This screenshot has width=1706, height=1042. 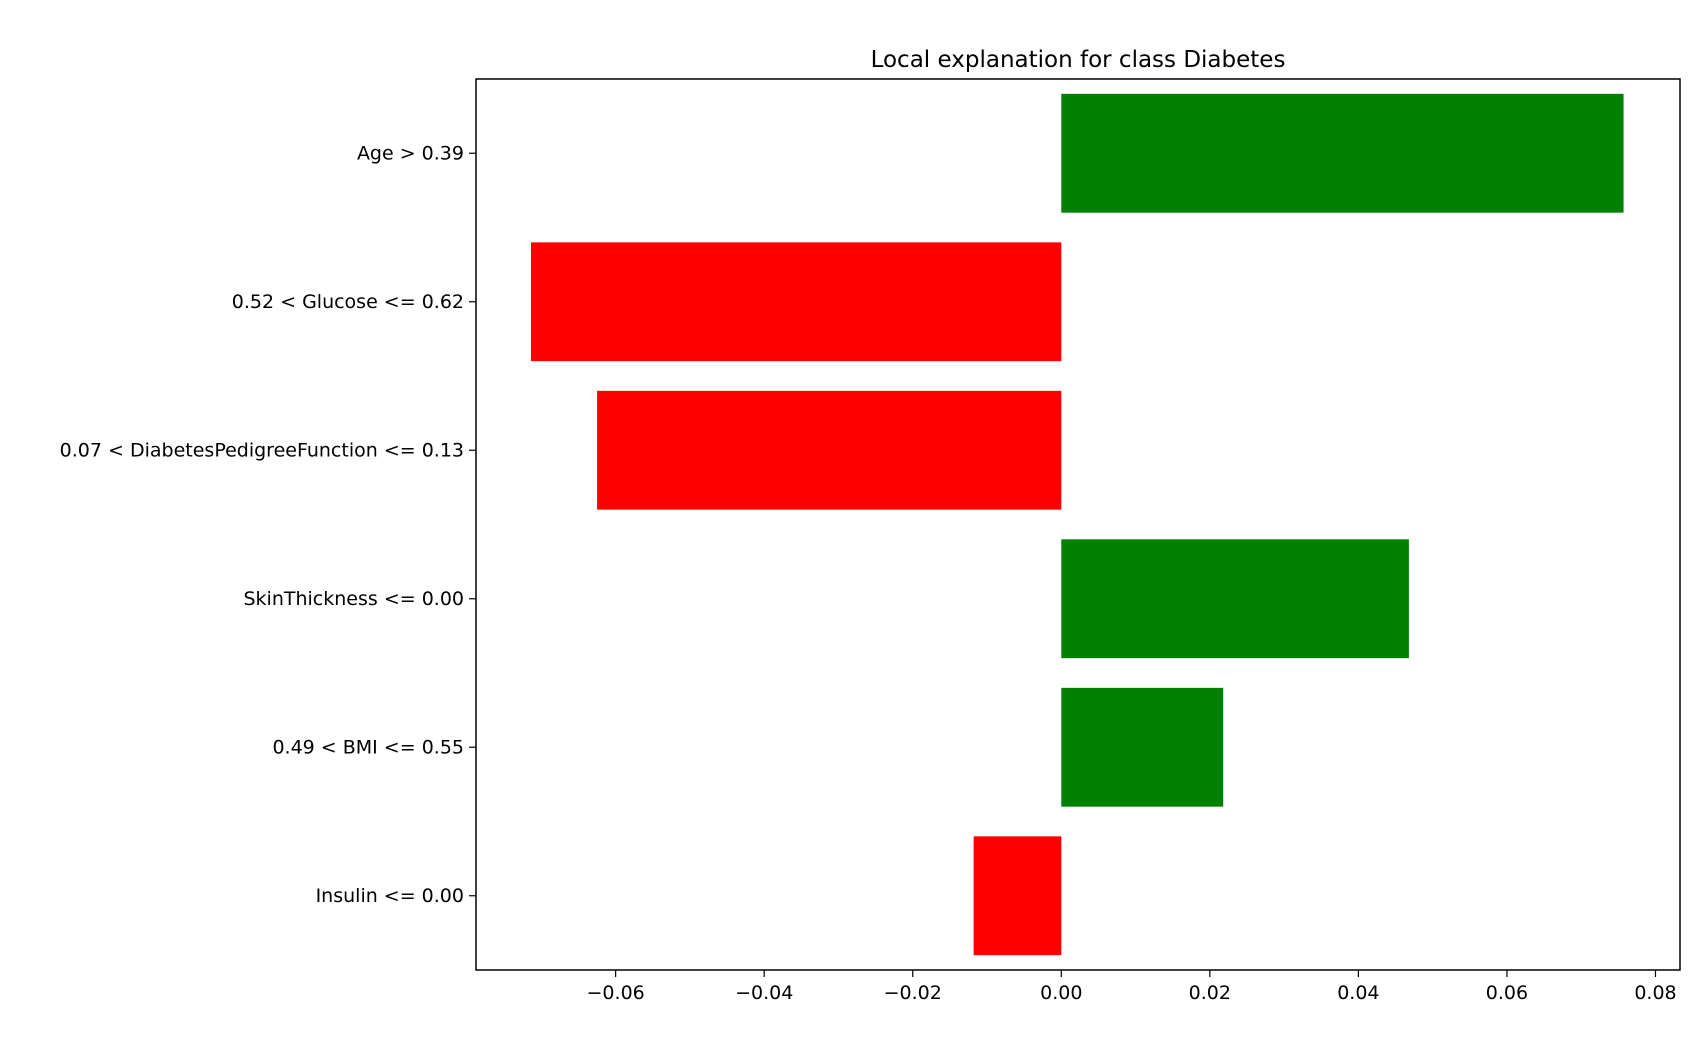 I want to click on x-tick-label: −0.04, so click(x=764, y=993).